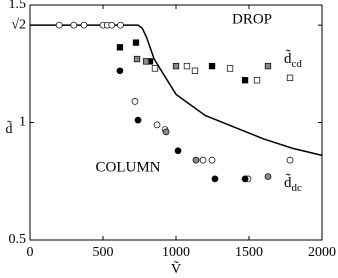 The image size is (338, 278). What do you see at coordinates (103, 252) in the screenshot?
I see `x-tick-label: 500` at bounding box center [103, 252].